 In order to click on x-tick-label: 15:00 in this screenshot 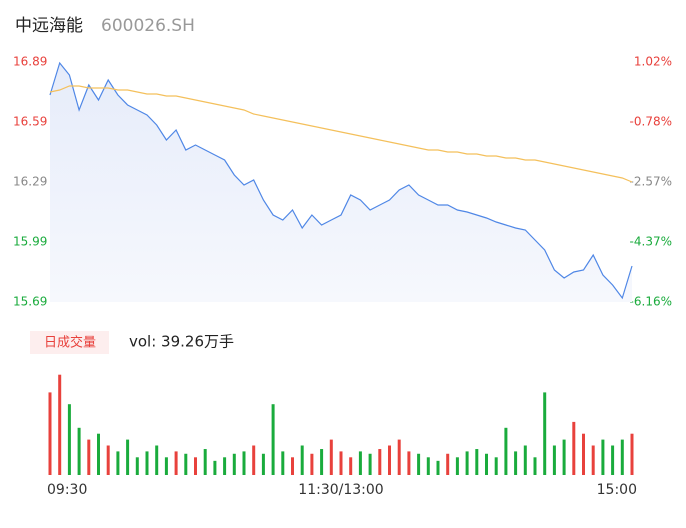, I will do `click(617, 490)`.